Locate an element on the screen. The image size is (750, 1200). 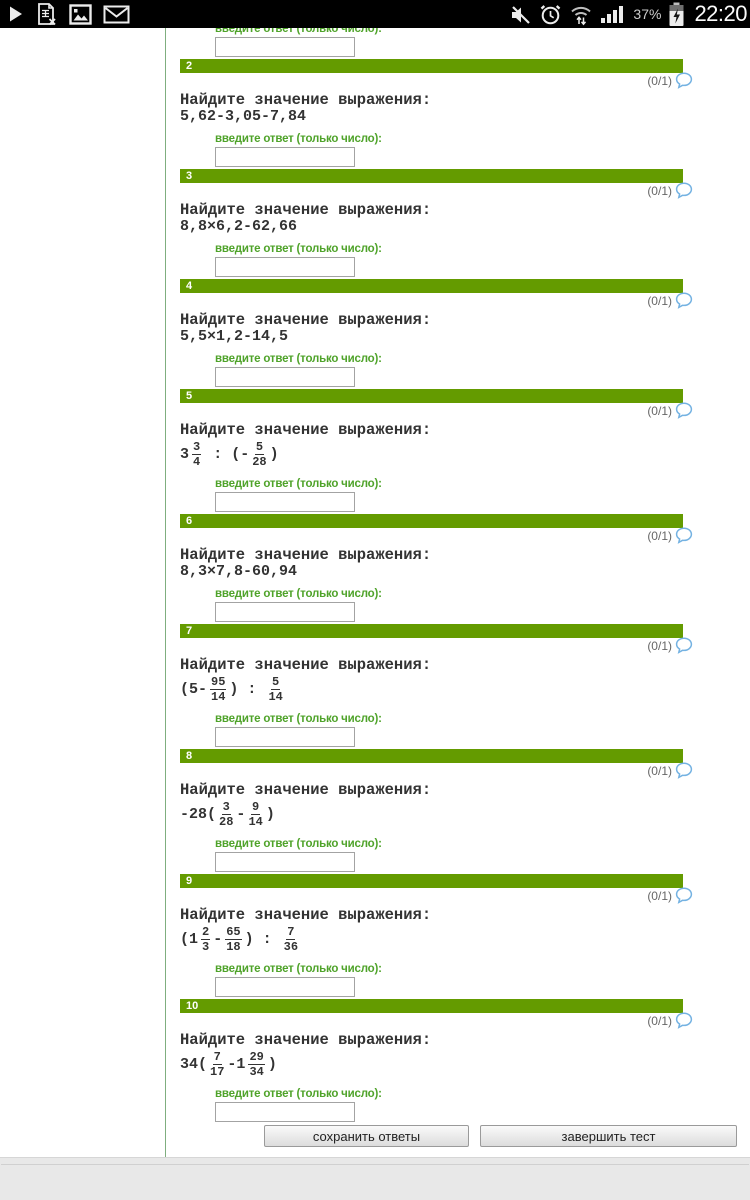
expression-text: ) : is located at coordinates (262, 939).